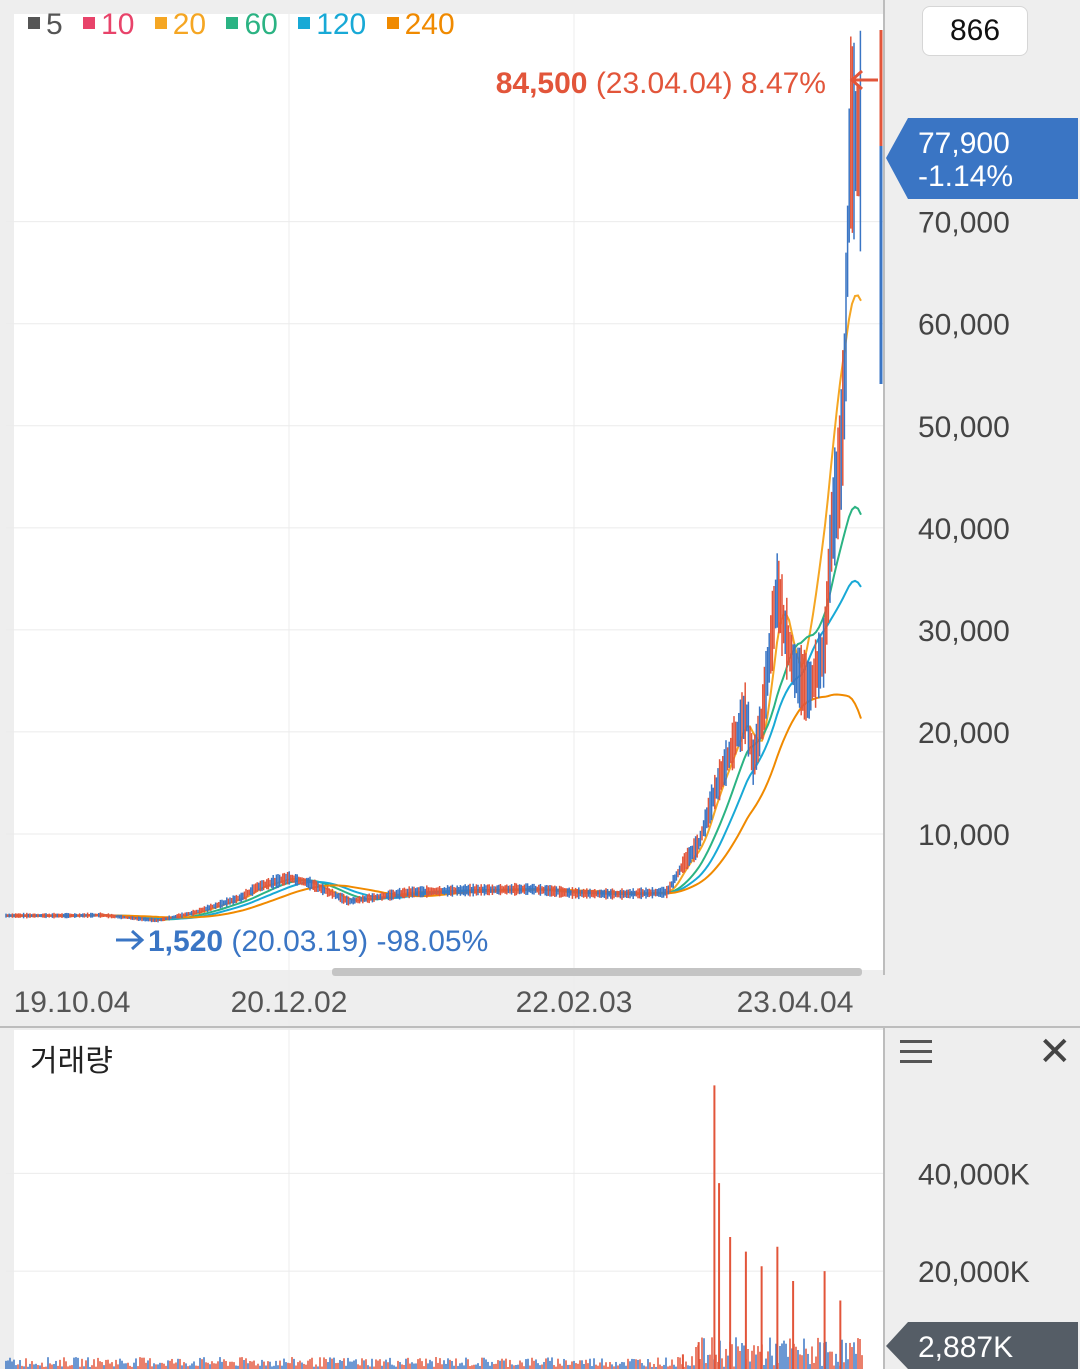 The height and width of the screenshot is (1369, 1080). I want to click on menu-icon, so click(916, 1053).